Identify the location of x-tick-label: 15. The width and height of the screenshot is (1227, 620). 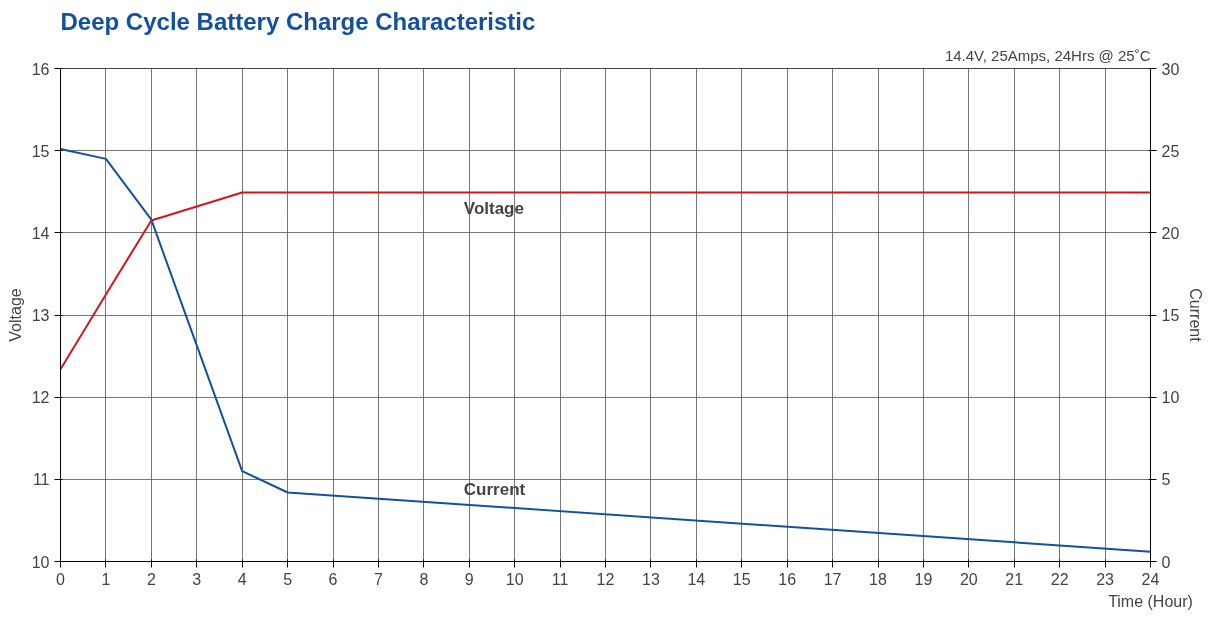
(741, 579).